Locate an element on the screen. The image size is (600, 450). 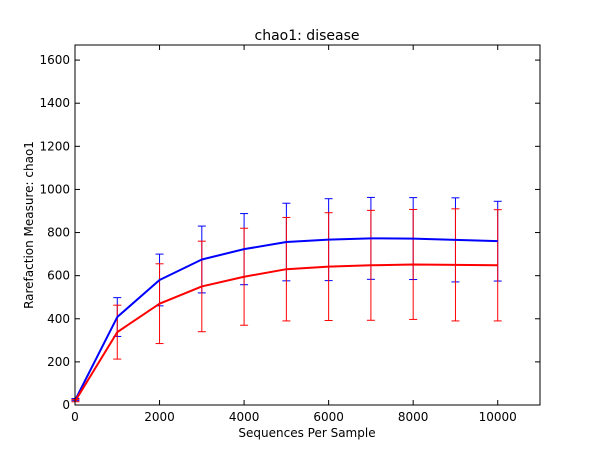
x-tick-label: 2000 is located at coordinates (159, 417).